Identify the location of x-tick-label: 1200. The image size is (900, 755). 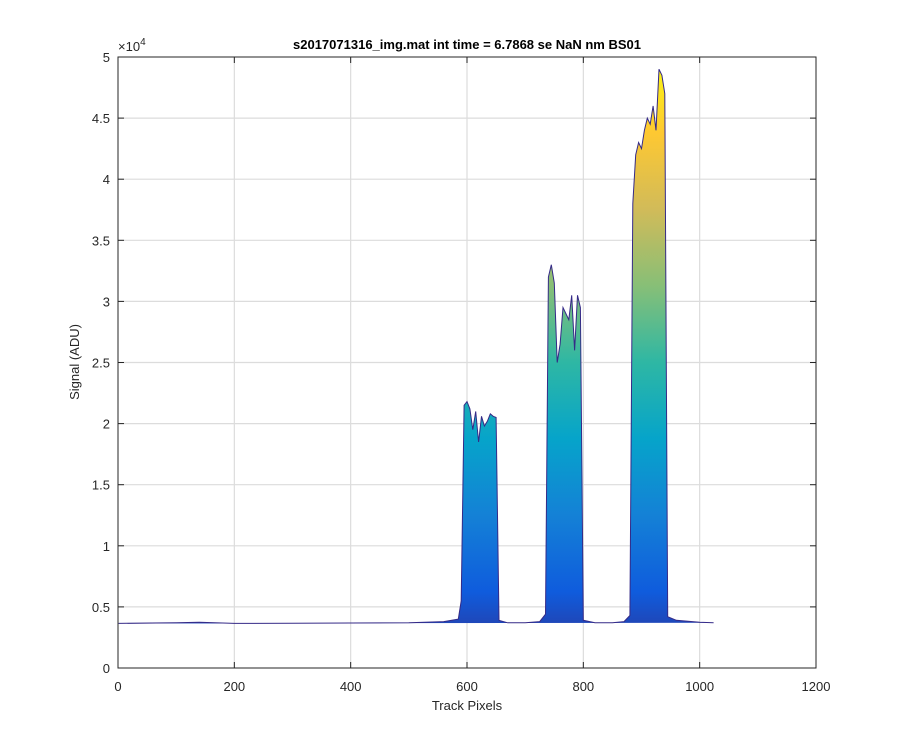
(816, 686).